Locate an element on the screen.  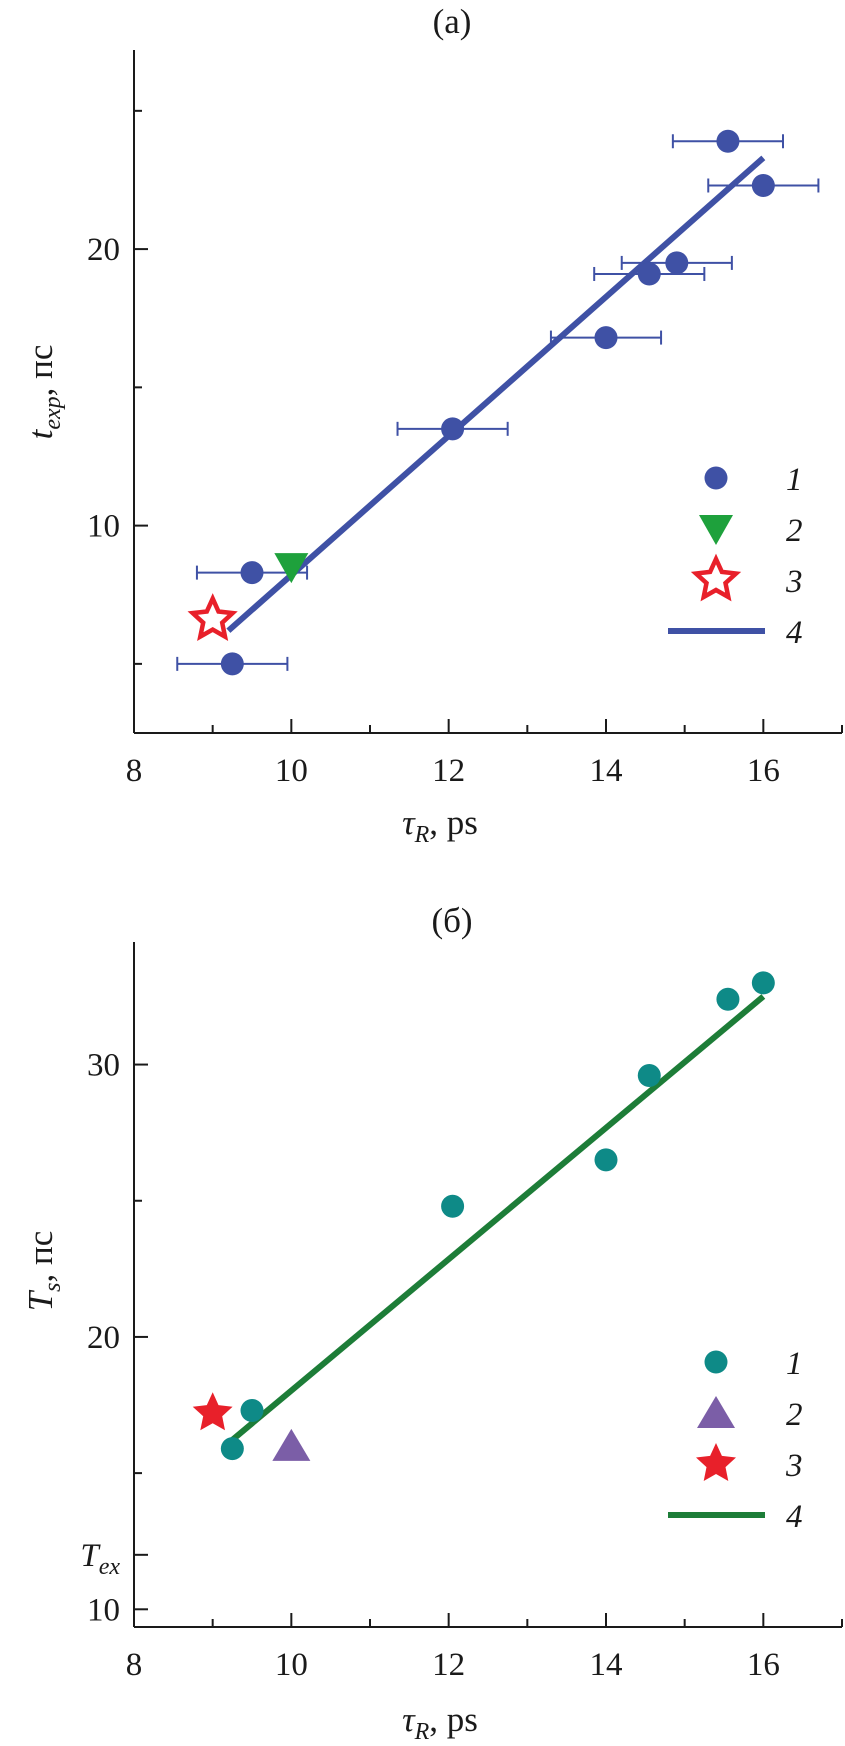
y-axis-label: texp, пс is located at coordinates (43, 392).